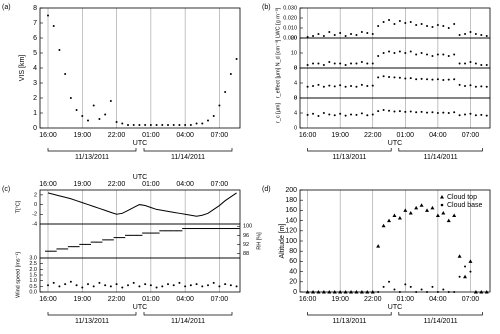 This screenshot has height=334, width=500. What do you see at coordinates (294, 38) in the screenshot?
I see `y-tick-label: 20` at bounding box center [294, 38].